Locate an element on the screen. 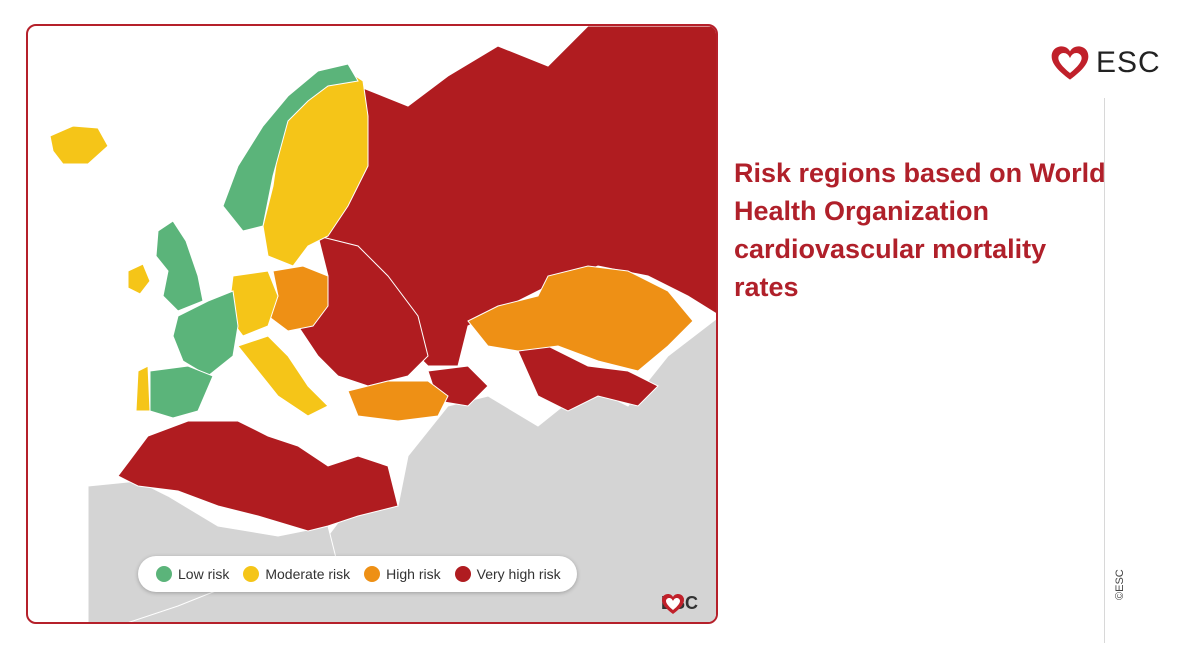 The height and width of the screenshot is (652, 1186). moderate-risk-portugal is located at coordinates (143, 388).